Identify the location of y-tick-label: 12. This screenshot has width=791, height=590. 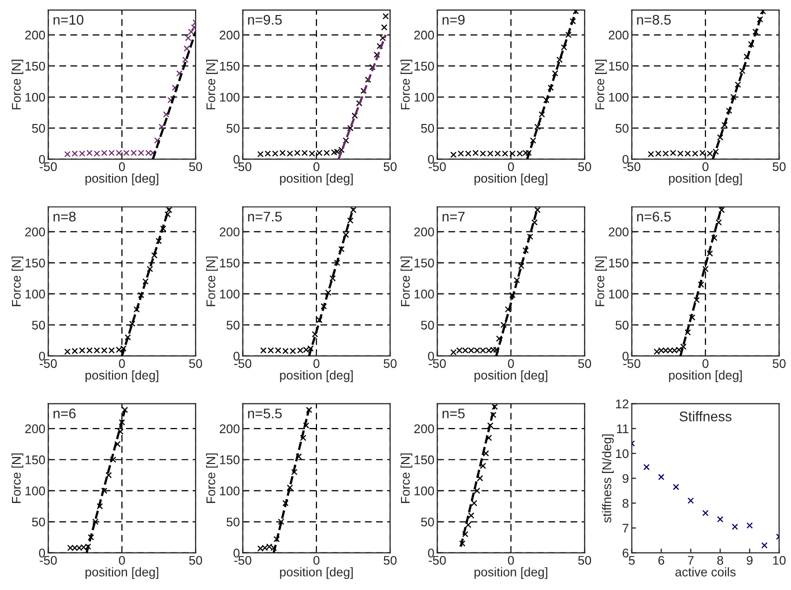
(622, 404).